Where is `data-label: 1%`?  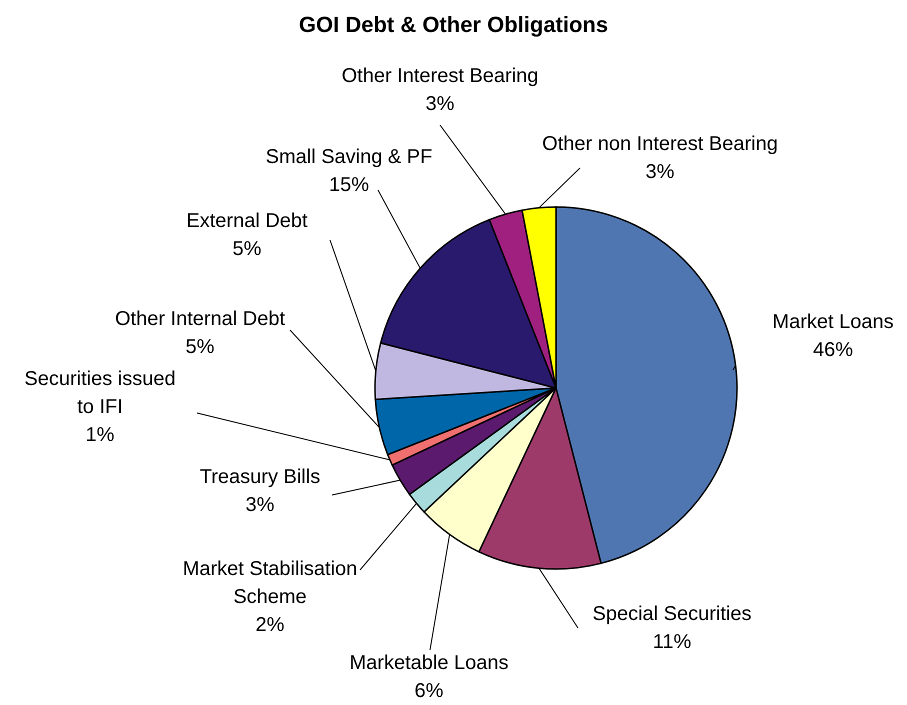 data-label: 1% is located at coordinates (100, 435).